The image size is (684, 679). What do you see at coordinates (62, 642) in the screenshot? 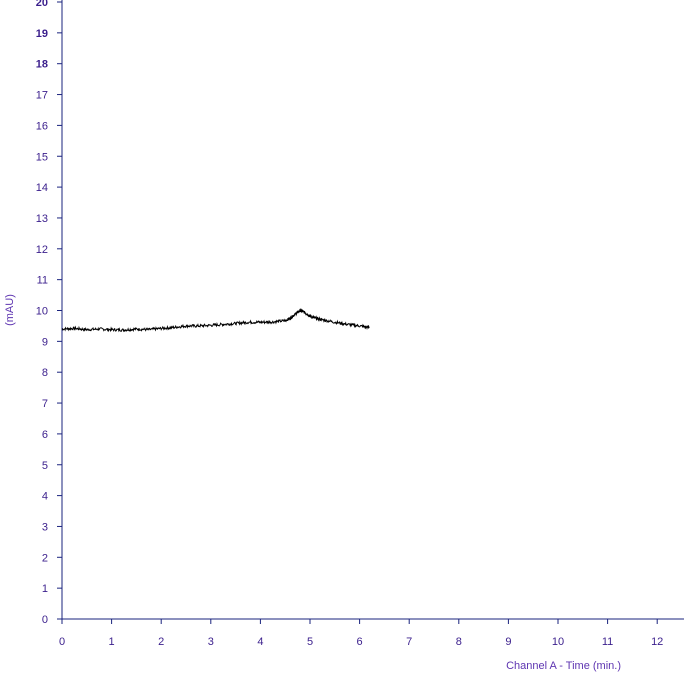
I see `x-tick-label: 0` at bounding box center [62, 642].